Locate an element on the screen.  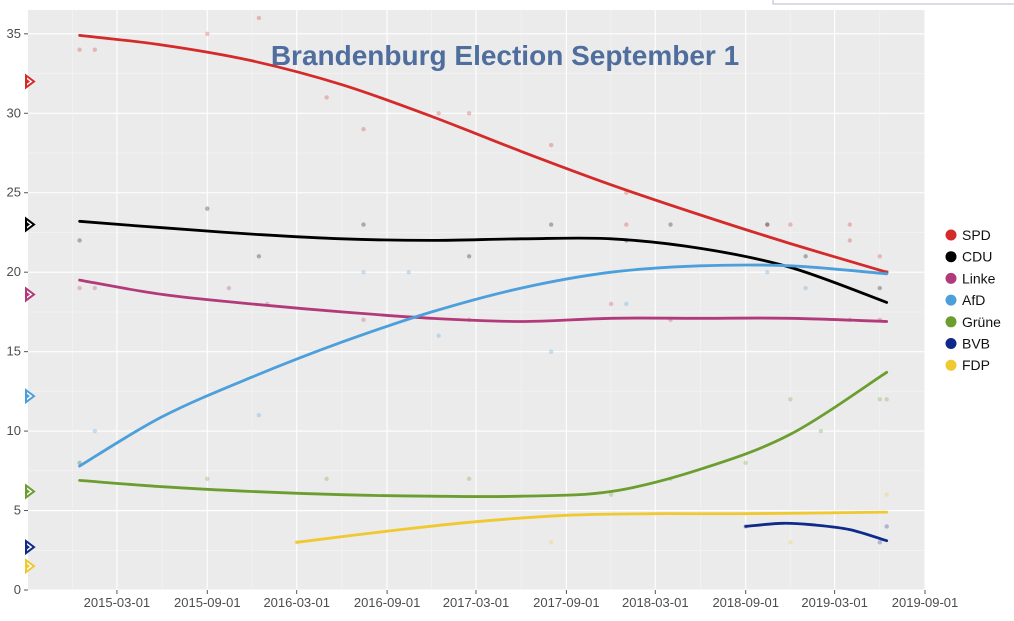
x-tick-label: 2015-09-01 is located at coordinates (207, 602).